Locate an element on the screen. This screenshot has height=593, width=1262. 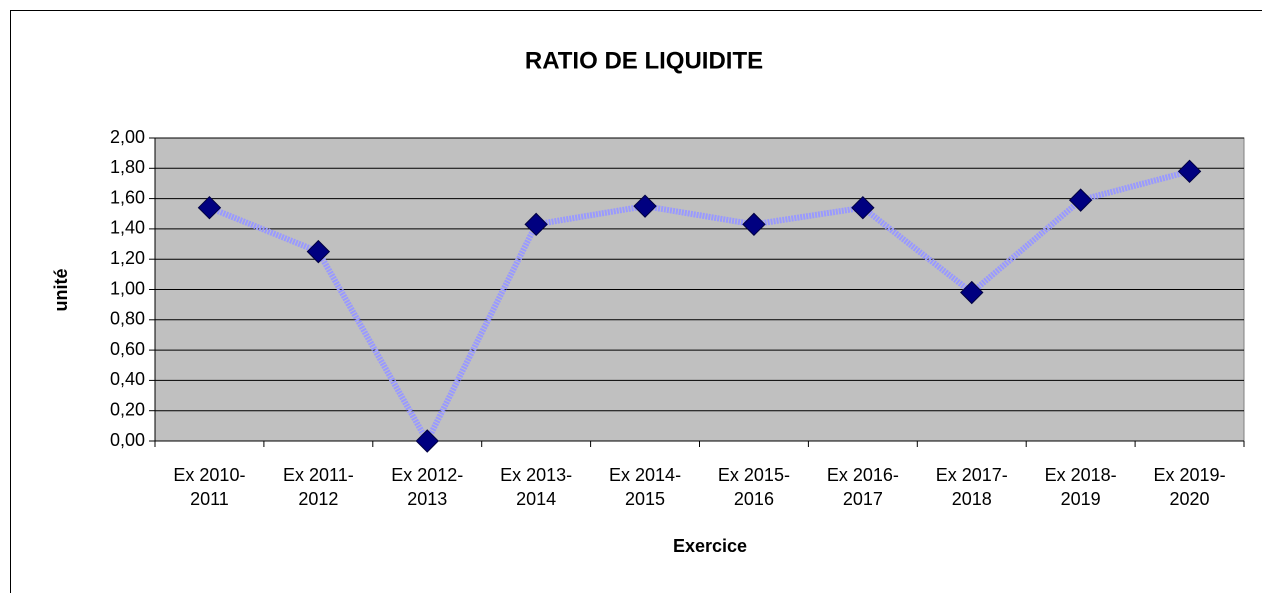
x-tick-label: Ex 2016-2017 is located at coordinates (862, 487).